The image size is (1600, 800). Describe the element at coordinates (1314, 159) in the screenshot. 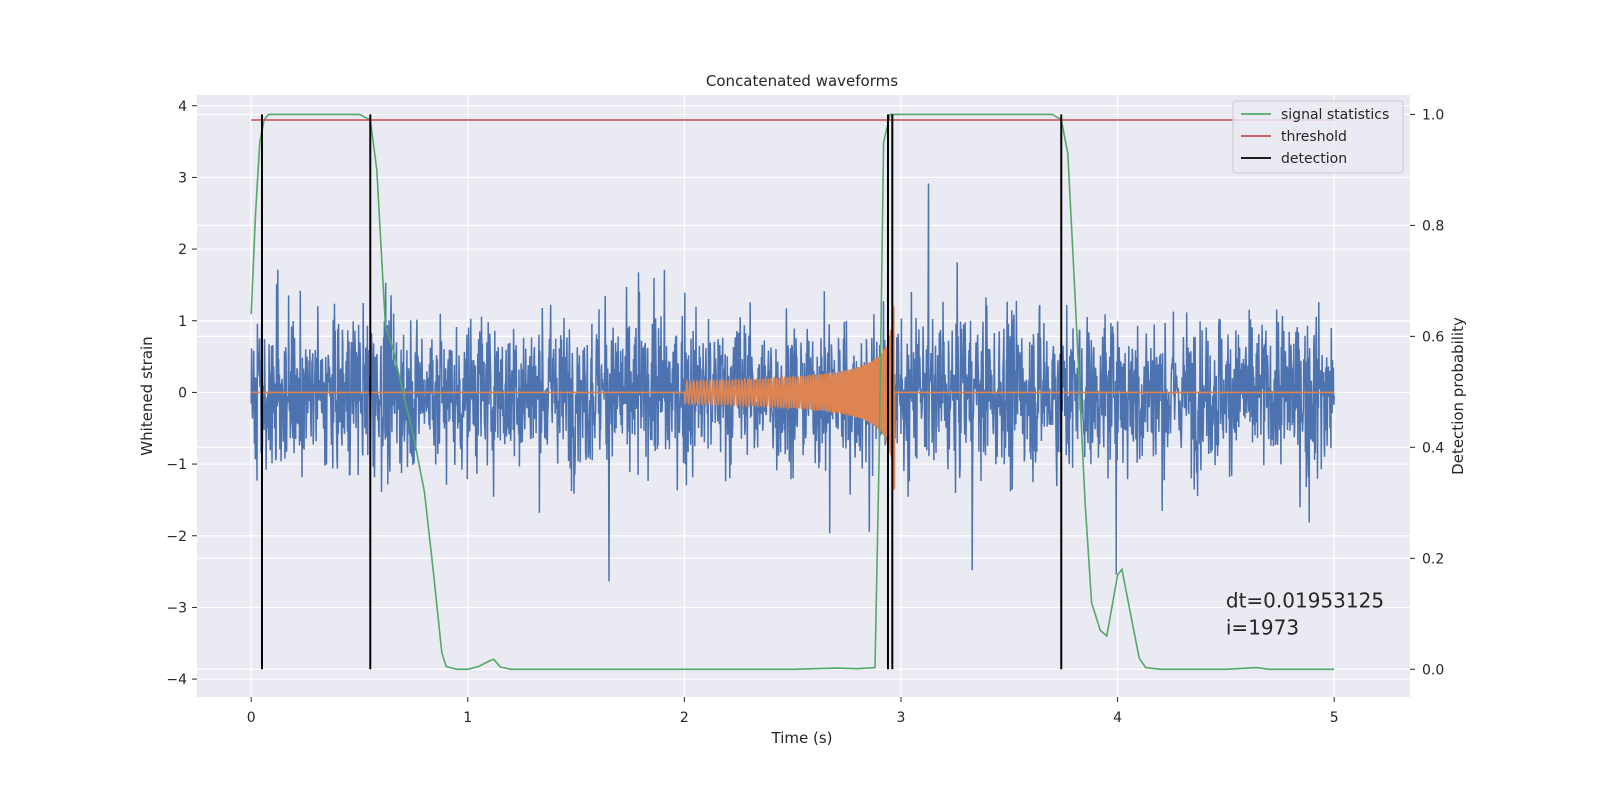

I see `legend-label: detection` at that location.